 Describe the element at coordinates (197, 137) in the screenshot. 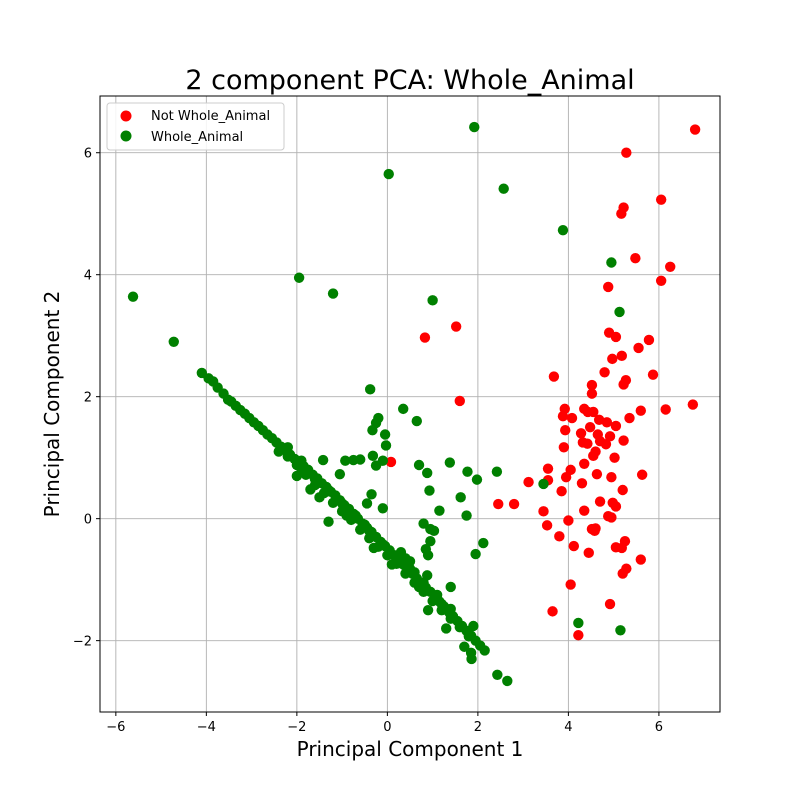

I see `legend-label-whole-animal: Whole_Animal` at that location.